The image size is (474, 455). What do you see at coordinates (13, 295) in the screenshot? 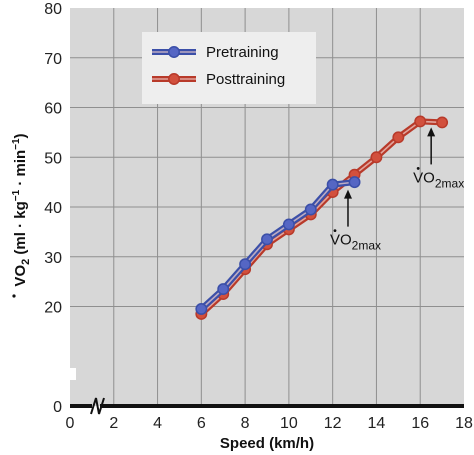
I see `y-axis-title-dot` at bounding box center [13, 295].